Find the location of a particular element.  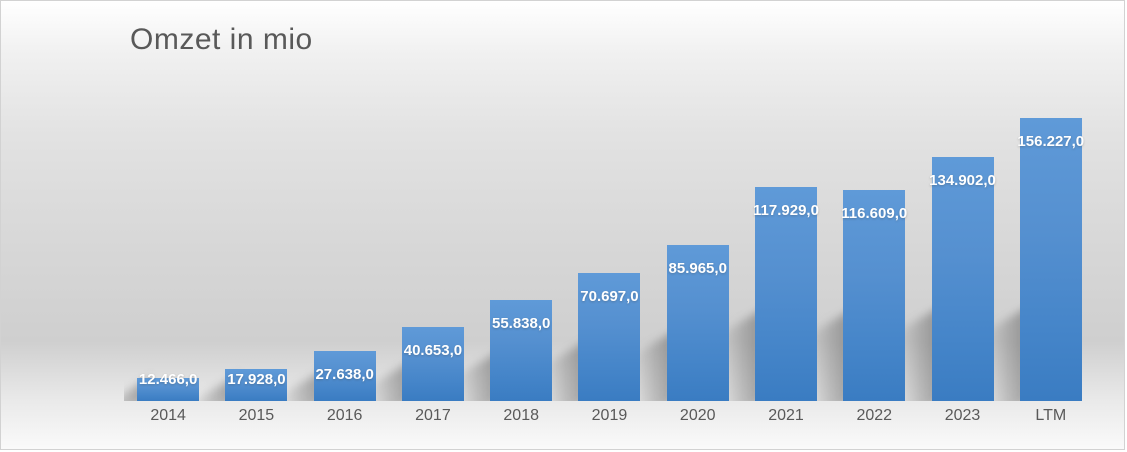

x-axis-label: 2020 is located at coordinates (697, 415).